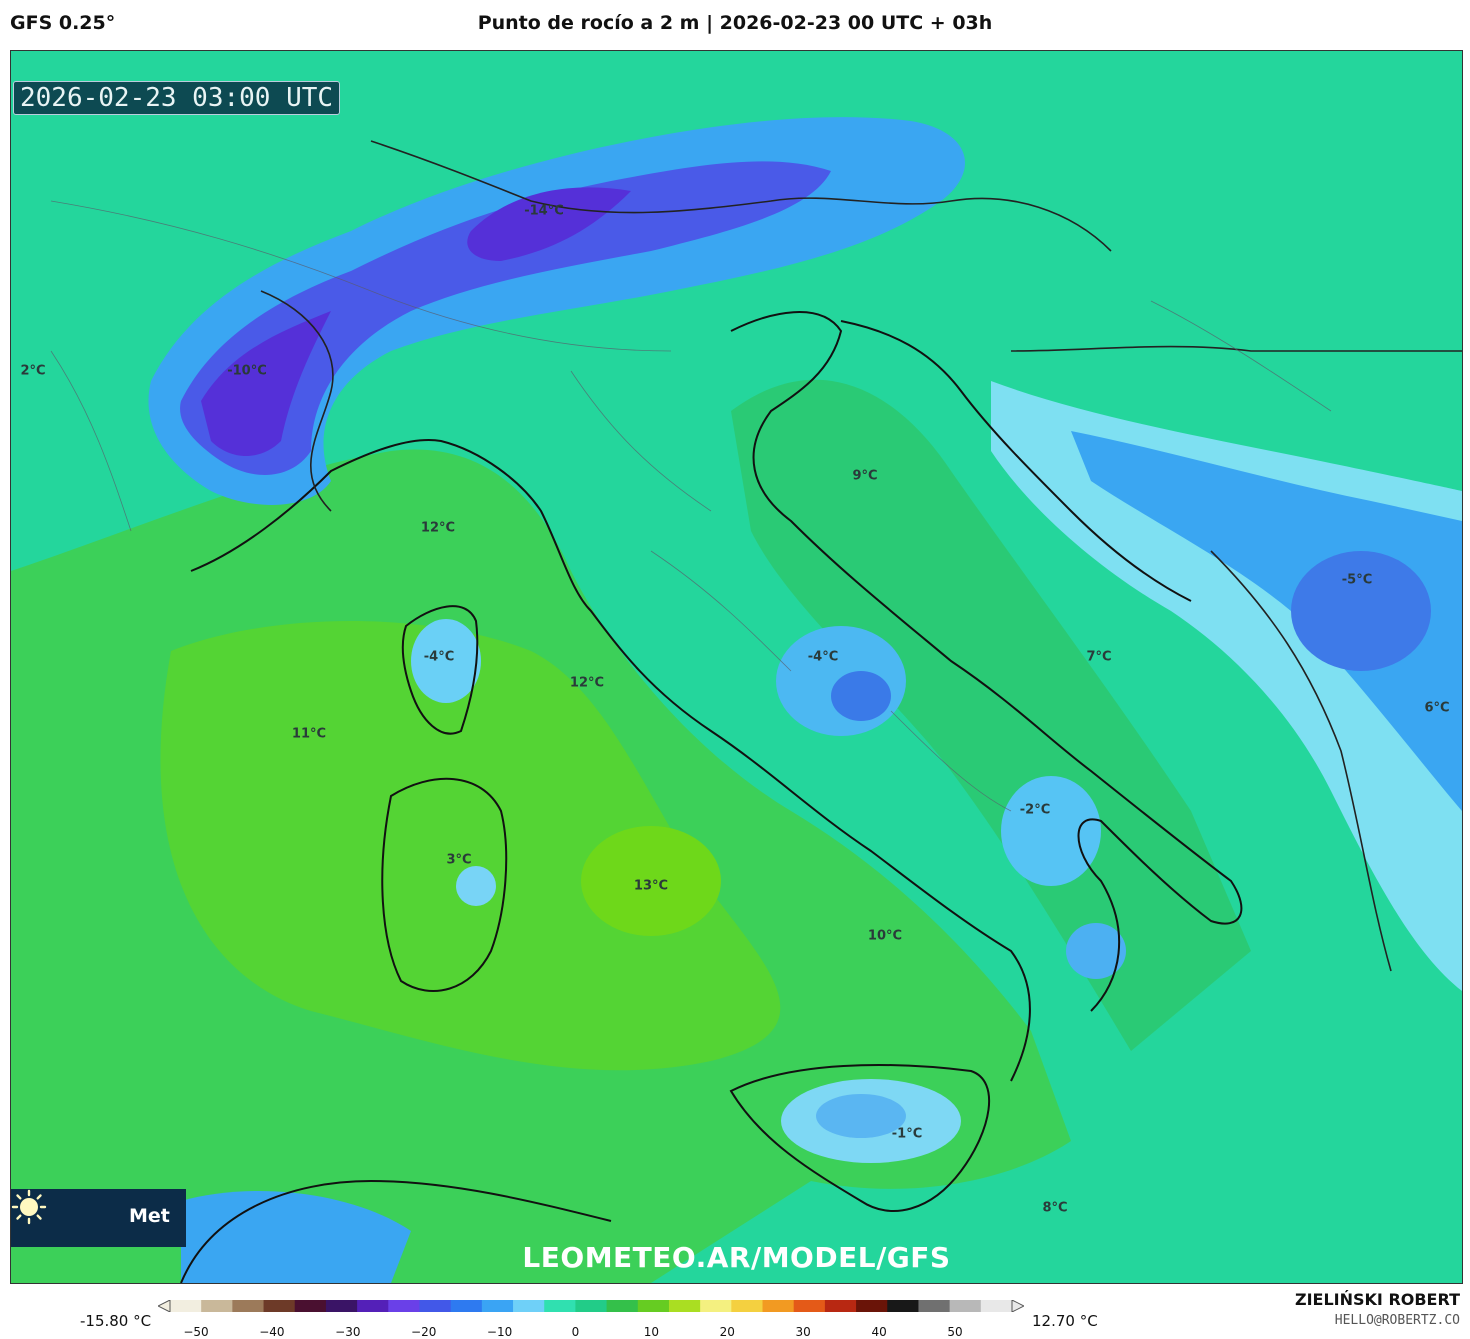  What do you see at coordinates (861, 696) in the screenshot?
I see `apennine-core` at bounding box center [861, 696].